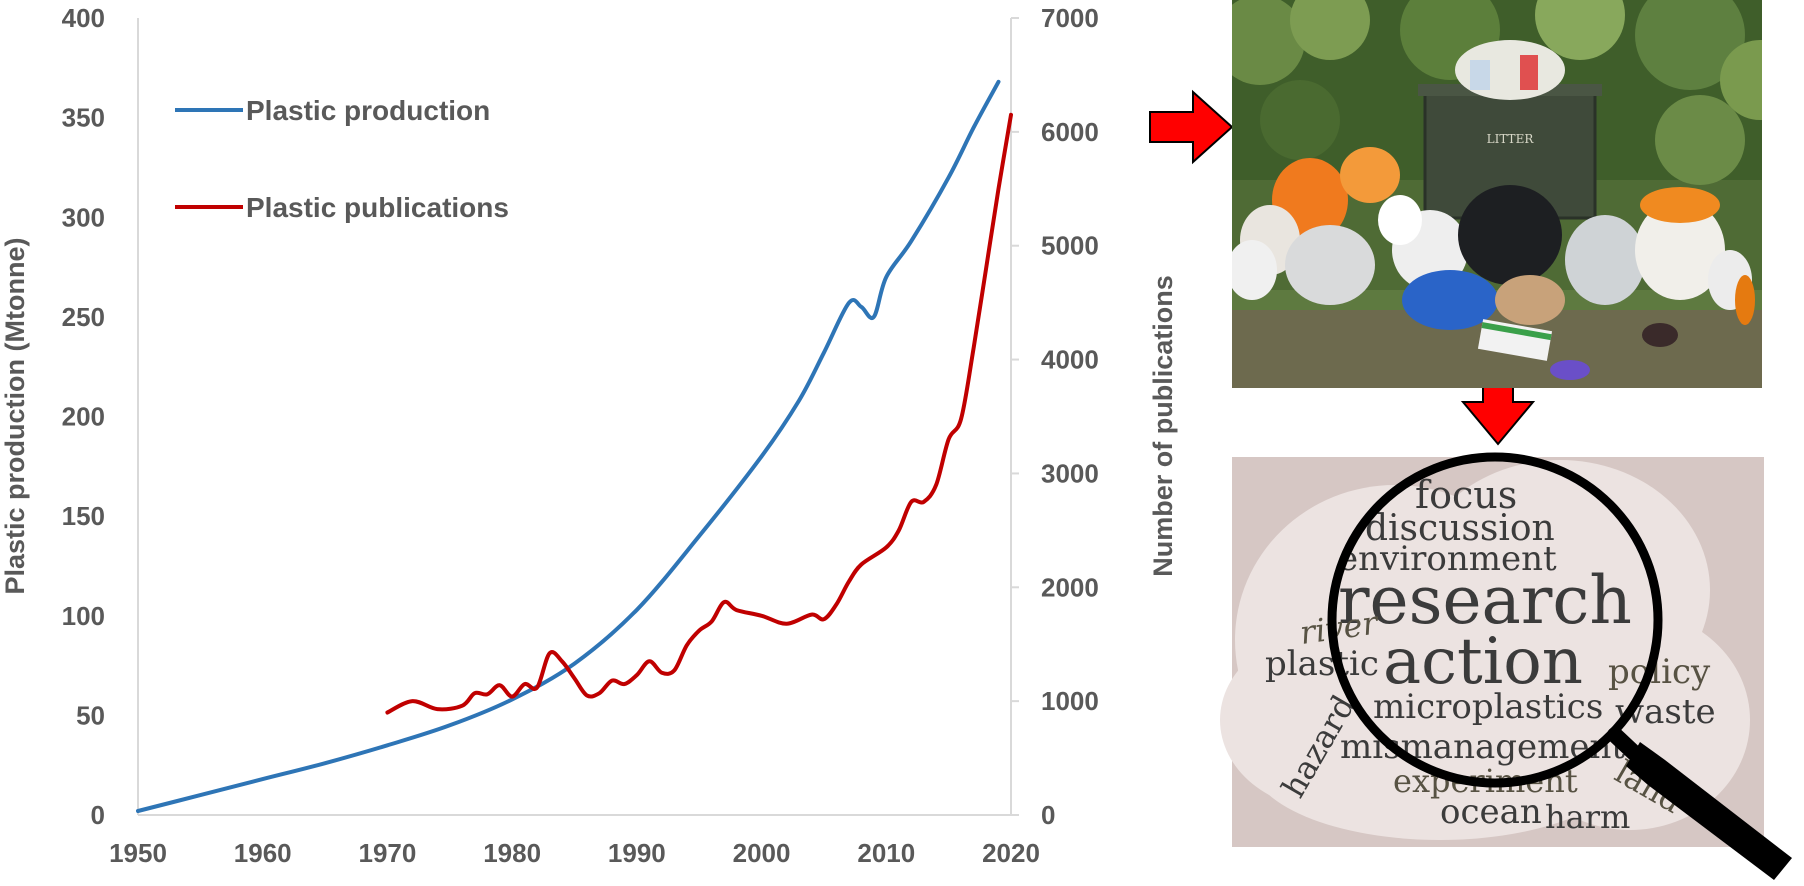 This screenshot has height=886, width=1804. I want to click on y2-tick-label: 5000, so click(1070, 246).